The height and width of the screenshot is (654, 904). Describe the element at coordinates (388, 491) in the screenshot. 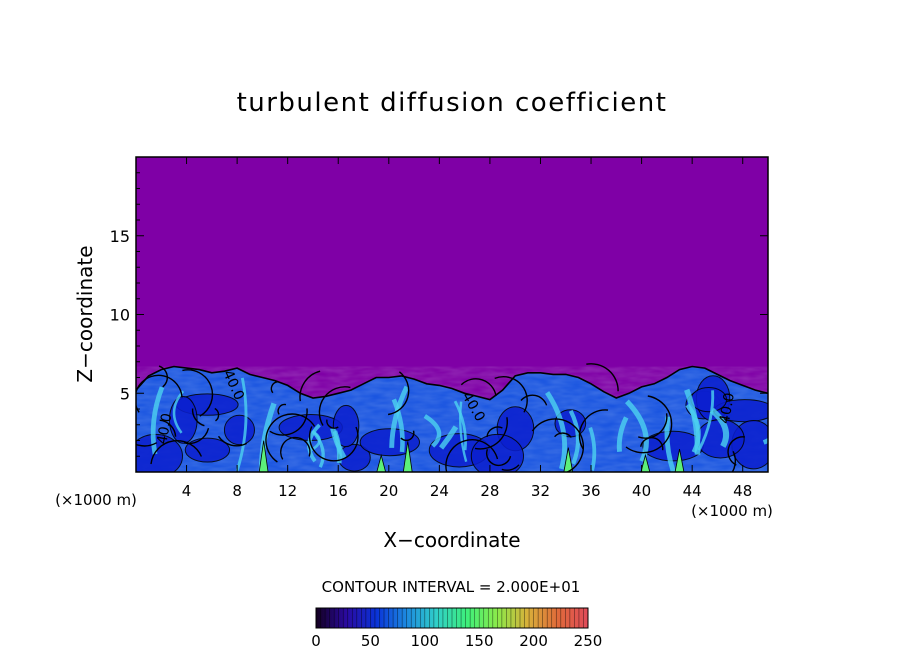

I see `x-tick-label: 20` at that location.